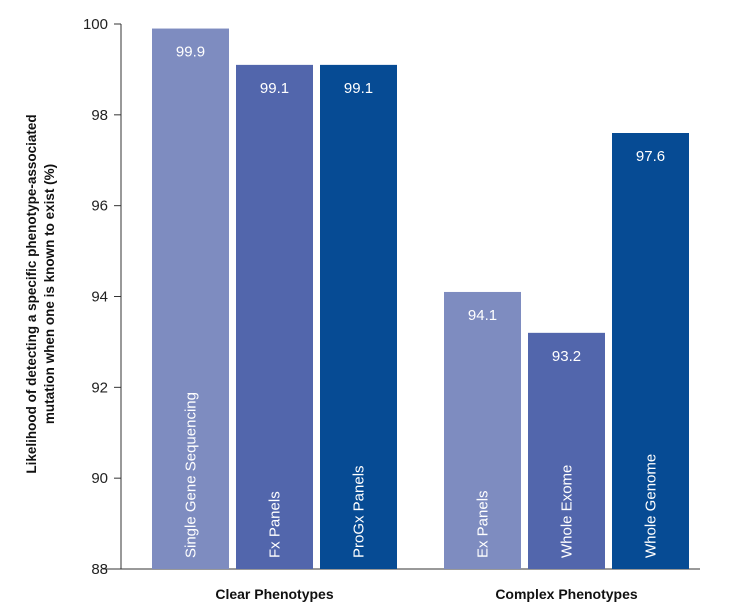 The image size is (743, 608). Describe the element at coordinates (651, 506) in the screenshot. I see `bar-category-label: Whole Genome` at that location.